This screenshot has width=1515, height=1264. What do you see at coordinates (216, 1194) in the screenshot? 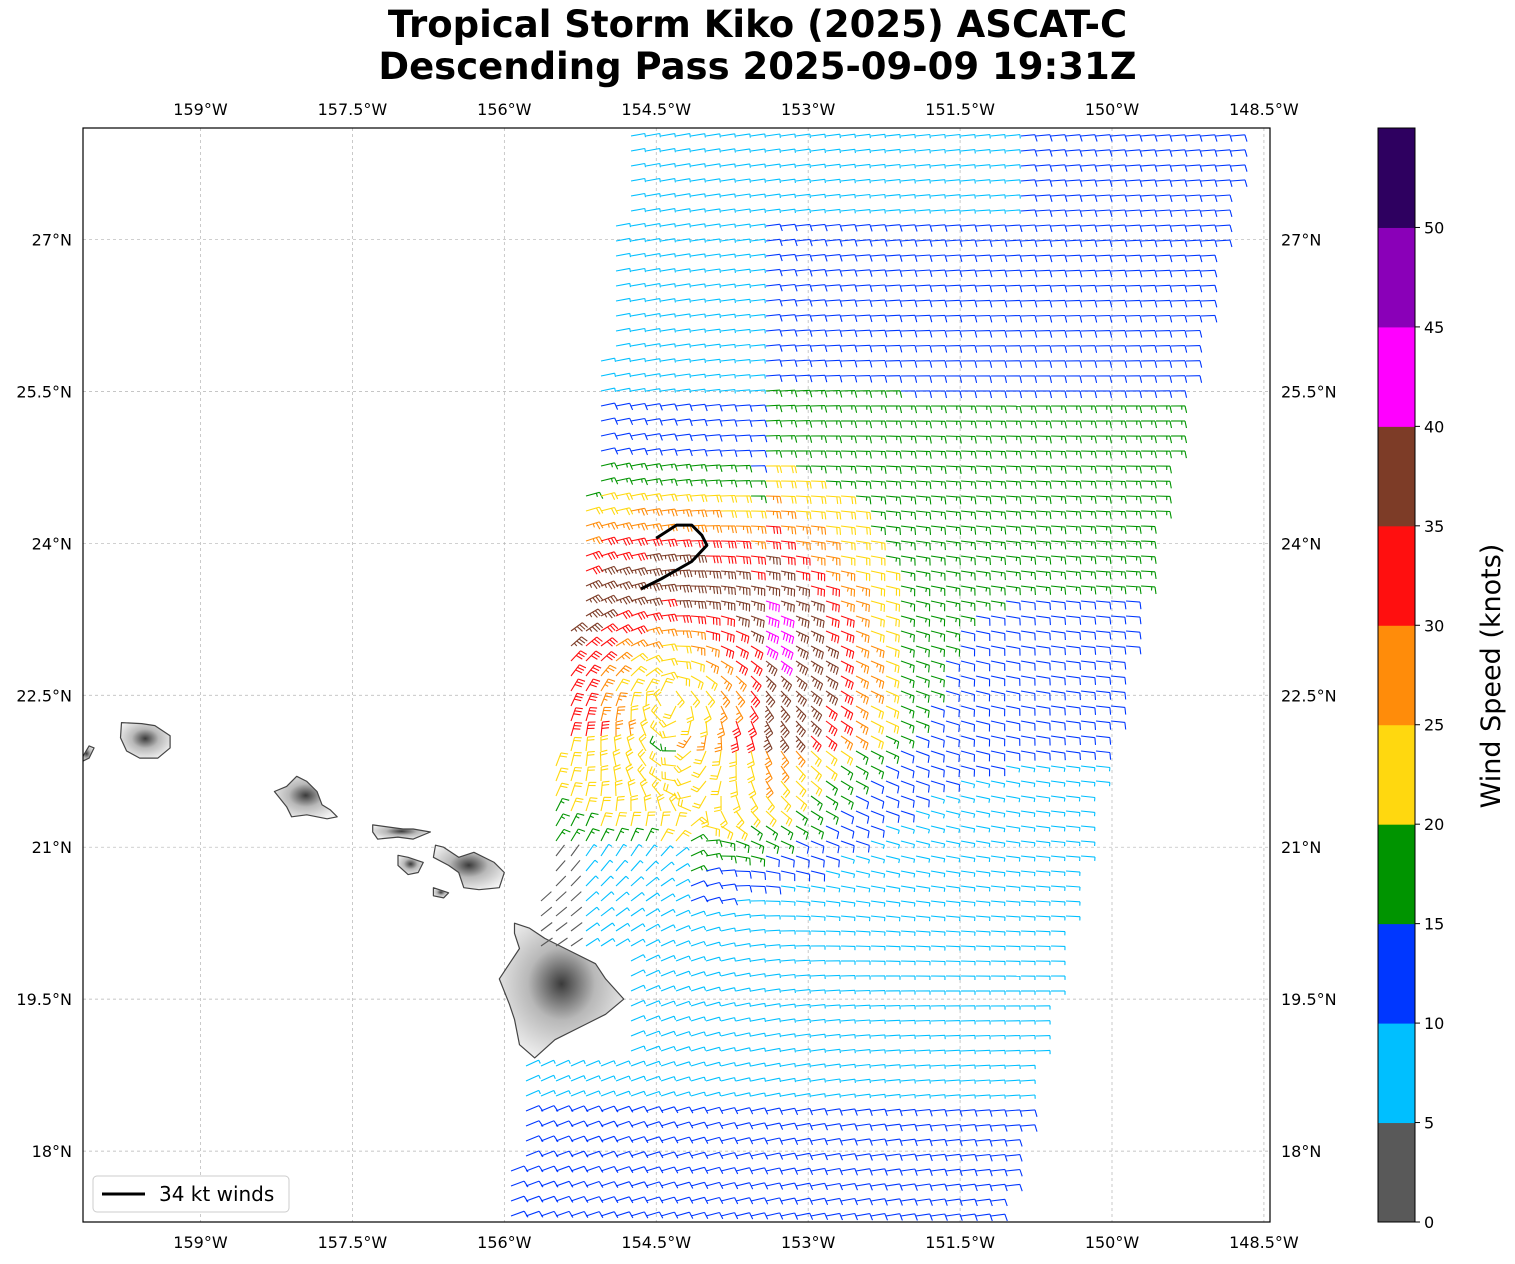
I see `legend-label: 34 kt winds` at bounding box center [216, 1194].